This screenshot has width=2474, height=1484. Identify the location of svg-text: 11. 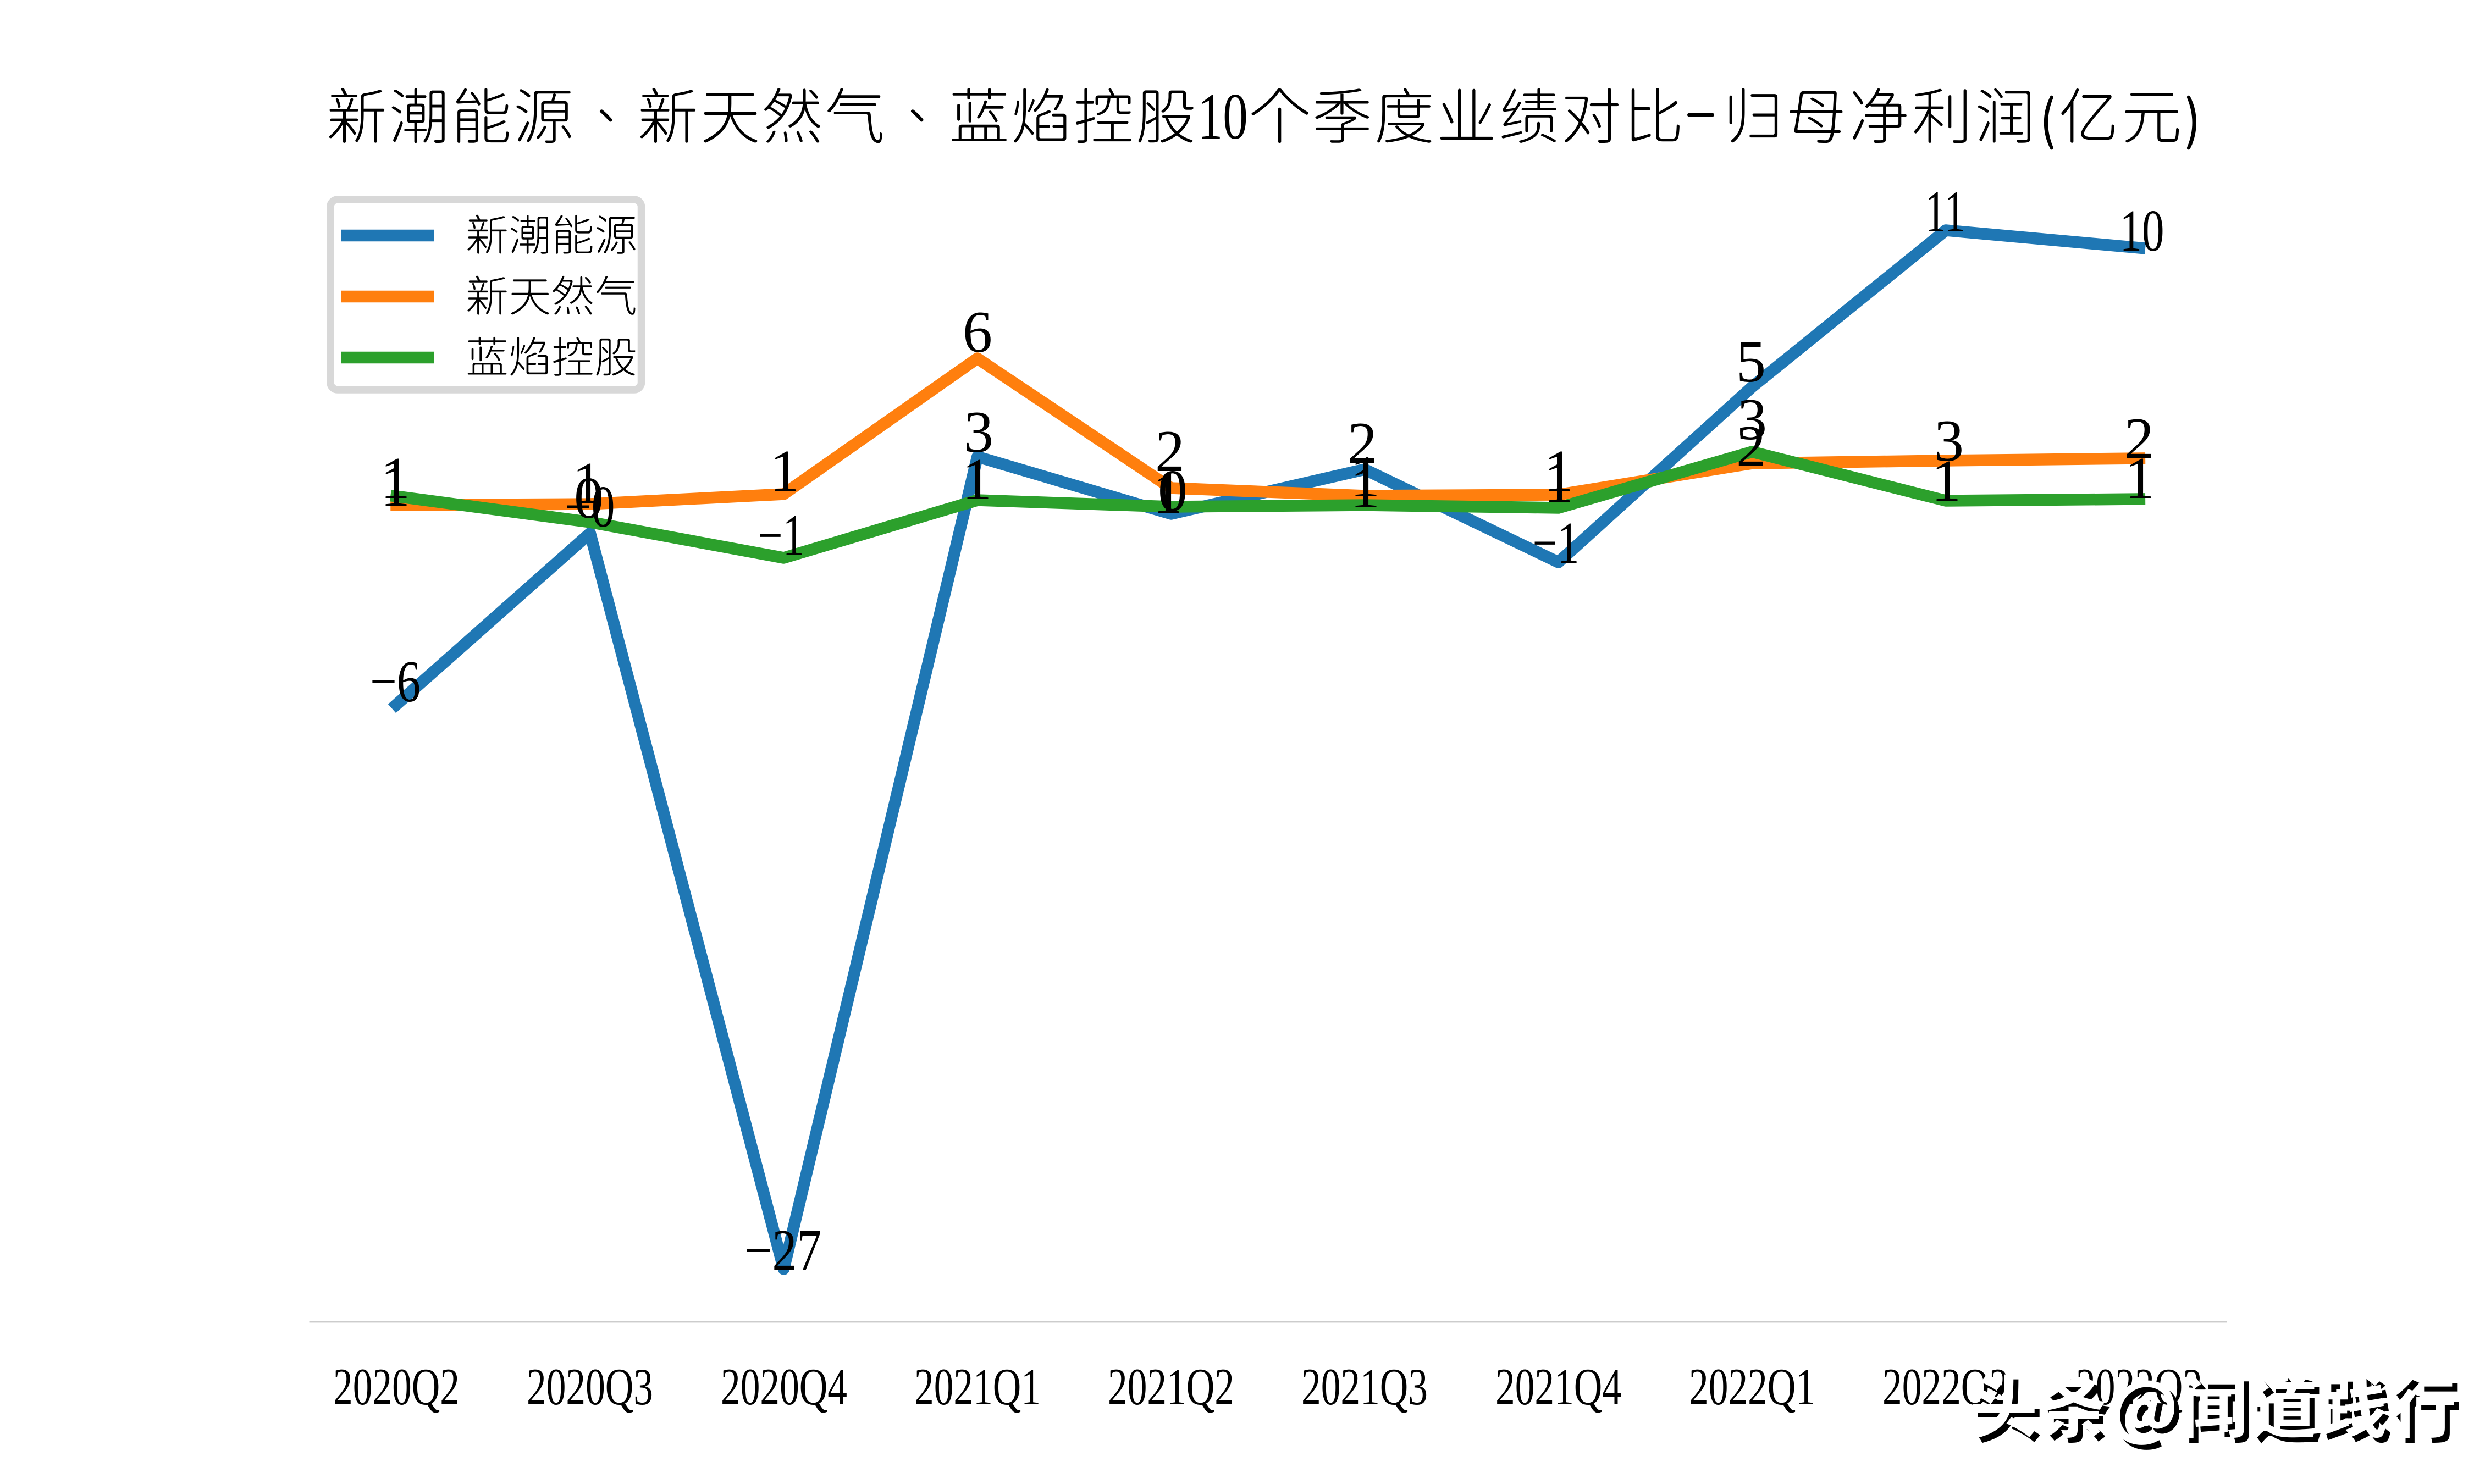
(1945, 212).